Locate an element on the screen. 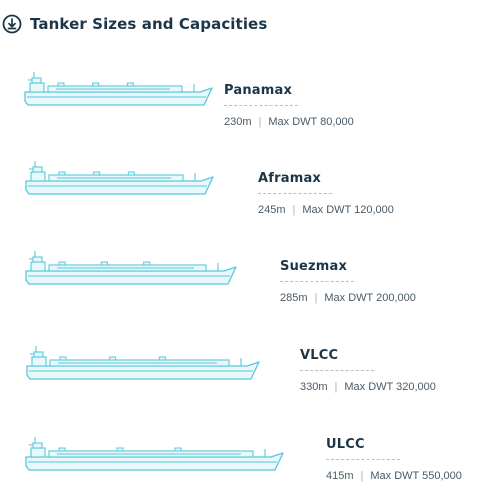  ship-info-aframax: Aframax 245m | Max DWT 120,000 is located at coordinates (326, 193).